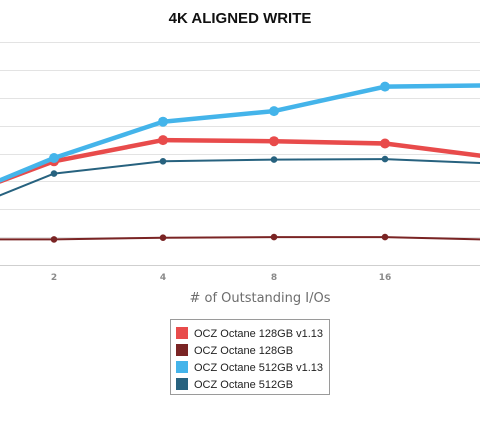  I want to click on legend-box, so click(250, 357).